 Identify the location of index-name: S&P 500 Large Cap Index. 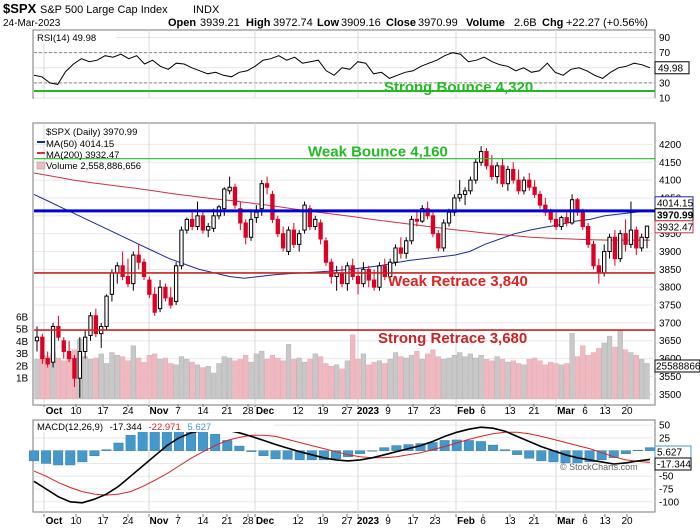
(104, 10).